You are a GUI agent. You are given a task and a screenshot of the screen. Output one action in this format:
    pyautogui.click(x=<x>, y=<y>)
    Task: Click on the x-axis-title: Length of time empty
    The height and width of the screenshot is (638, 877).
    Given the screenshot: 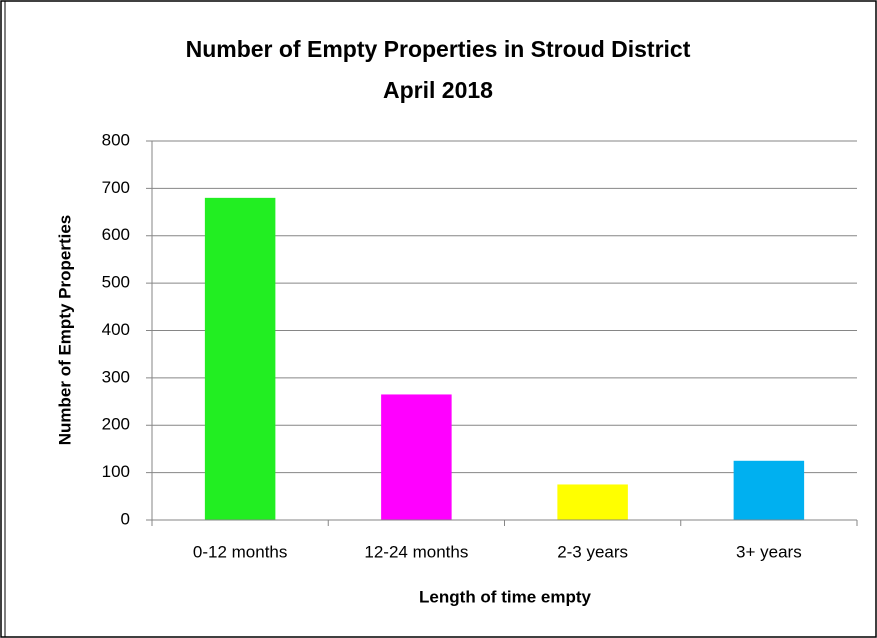 What is the action you would take?
    pyautogui.click(x=505, y=596)
    